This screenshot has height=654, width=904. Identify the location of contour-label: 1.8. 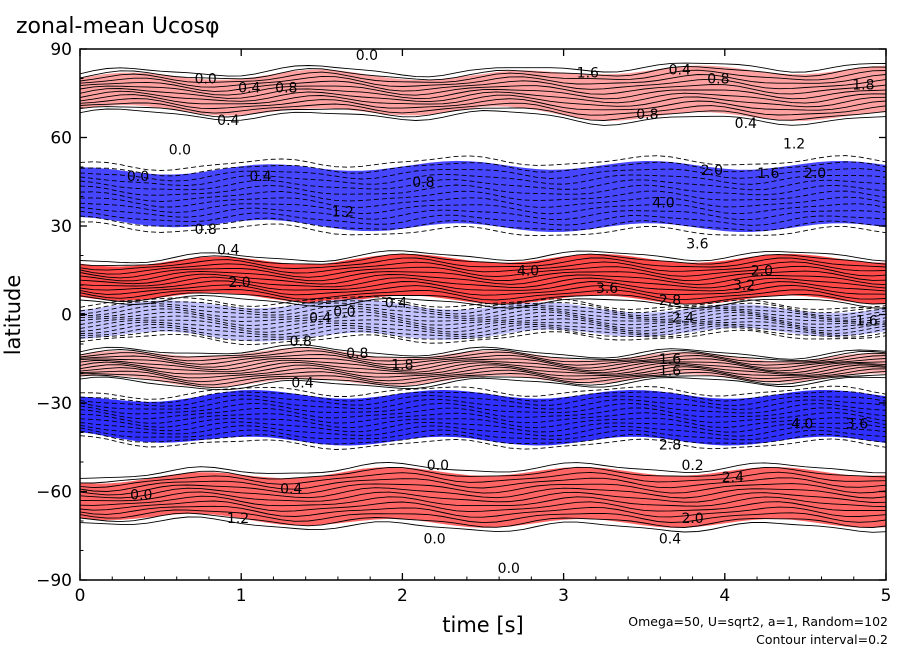
(863, 85).